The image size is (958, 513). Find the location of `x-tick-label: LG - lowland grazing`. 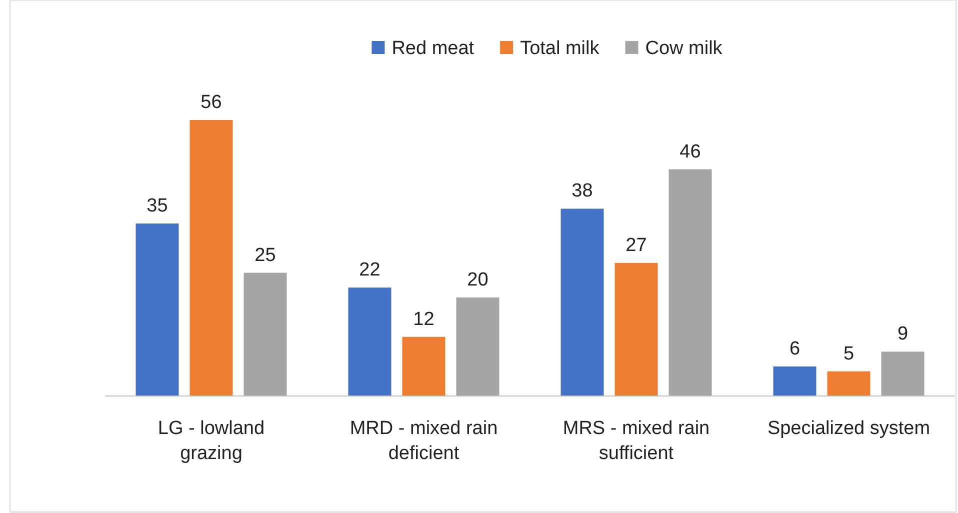

x-tick-label: LG - lowland grazing is located at coordinates (211, 441).